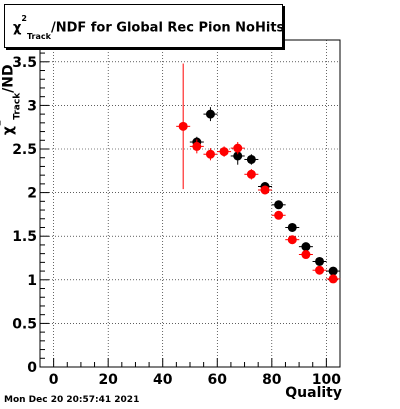 The width and height of the screenshot is (400, 409). I want to click on y-tick-label: 0, so click(32, 368).